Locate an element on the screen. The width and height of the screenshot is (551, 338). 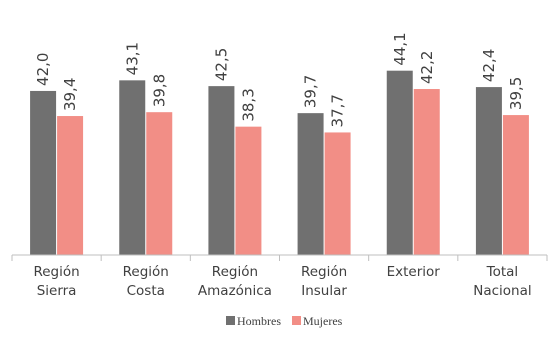
x-axis-ticks is located at coordinates (279, 258).